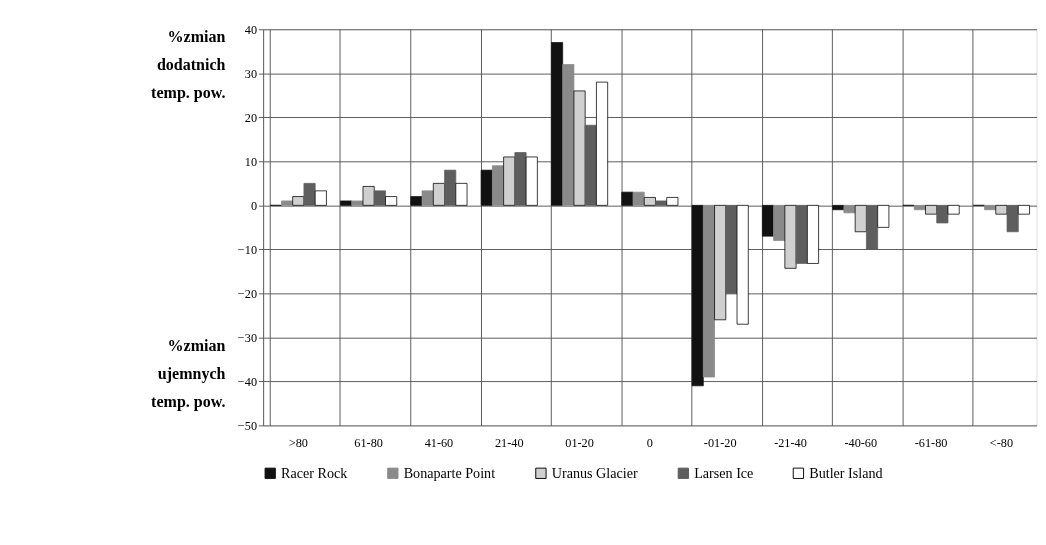 The width and height of the screenshot is (1046, 545). What do you see at coordinates (439, 442) in the screenshot?
I see `x-tick-label: 41-60` at bounding box center [439, 442].